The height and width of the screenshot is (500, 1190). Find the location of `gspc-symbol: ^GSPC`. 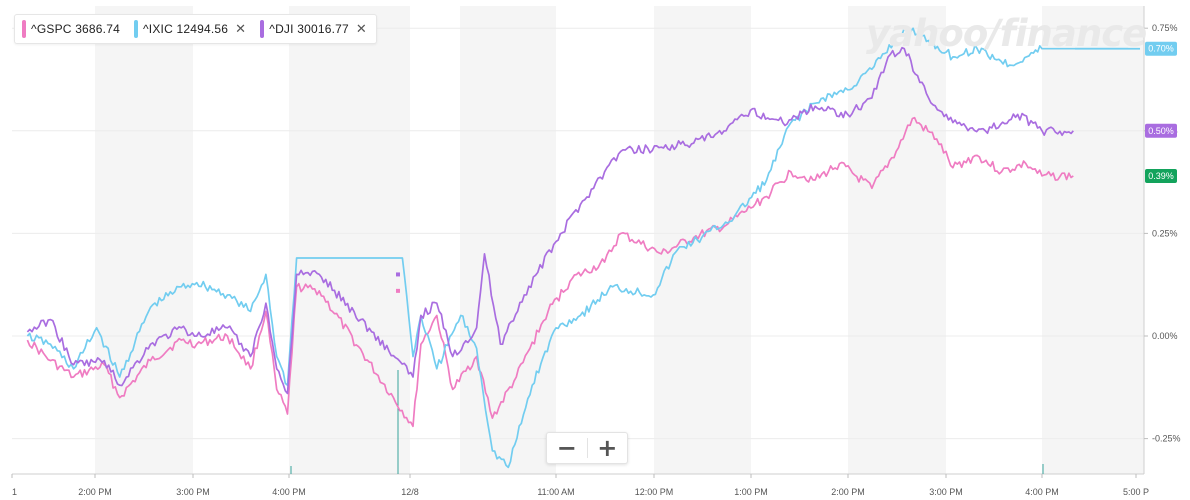

gspc-symbol: ^GSPC is located at coordinates (51, 29).